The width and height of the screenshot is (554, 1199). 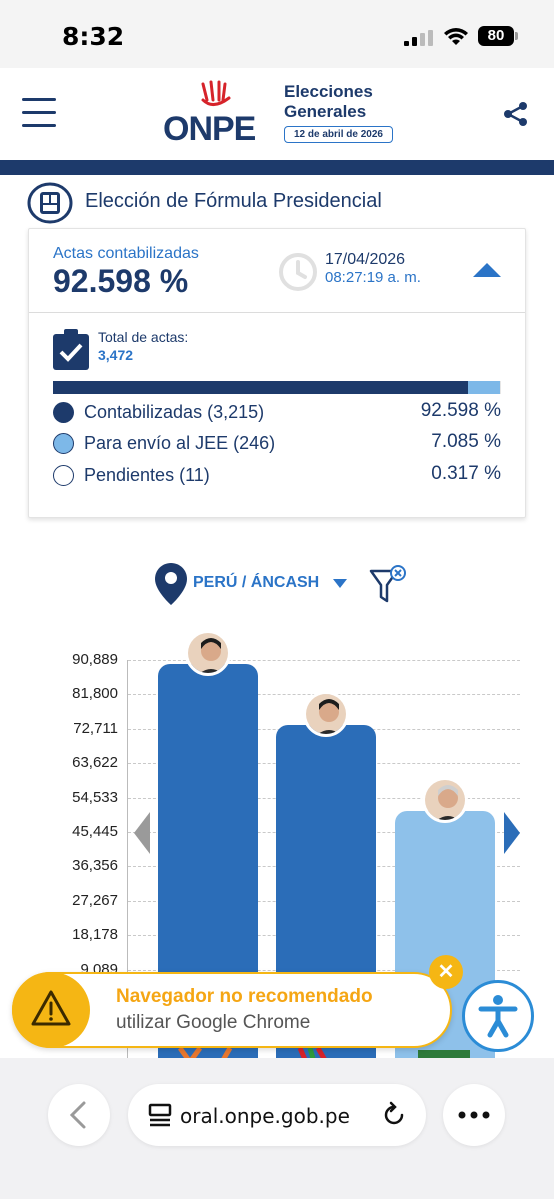 I want to click on election-title-line1: Elecciones, so click(x=328, y=91).